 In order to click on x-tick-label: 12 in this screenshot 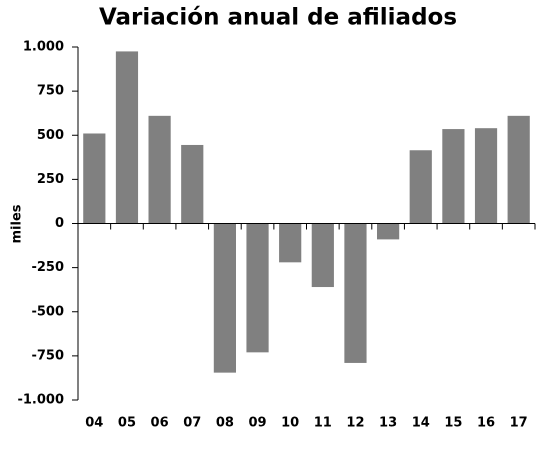, I will do `click(355, 423)`.